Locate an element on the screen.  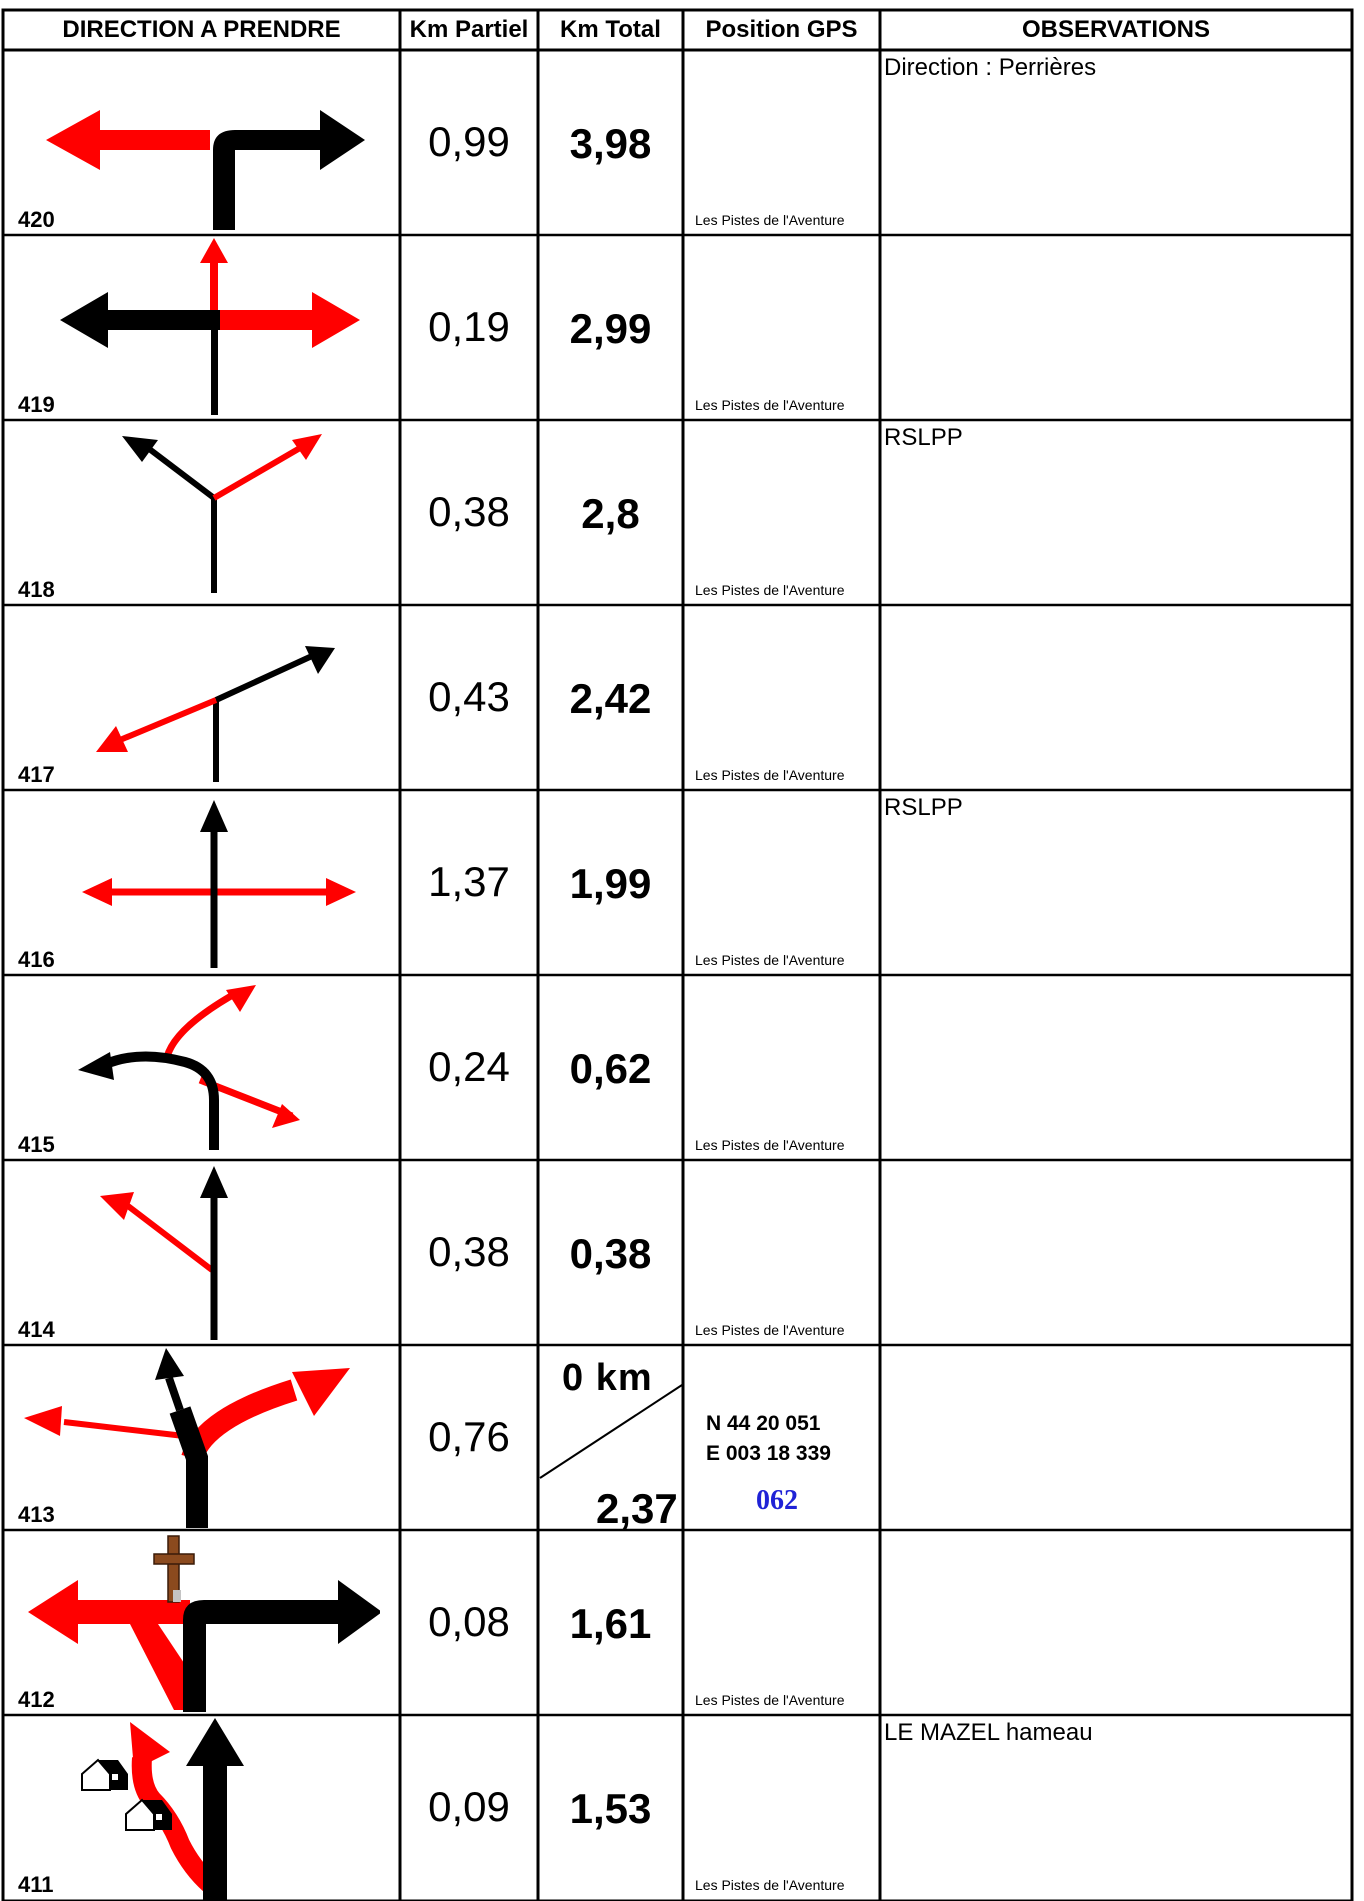
km-partiel: 0,08 is located at coordinates (469, 1621).